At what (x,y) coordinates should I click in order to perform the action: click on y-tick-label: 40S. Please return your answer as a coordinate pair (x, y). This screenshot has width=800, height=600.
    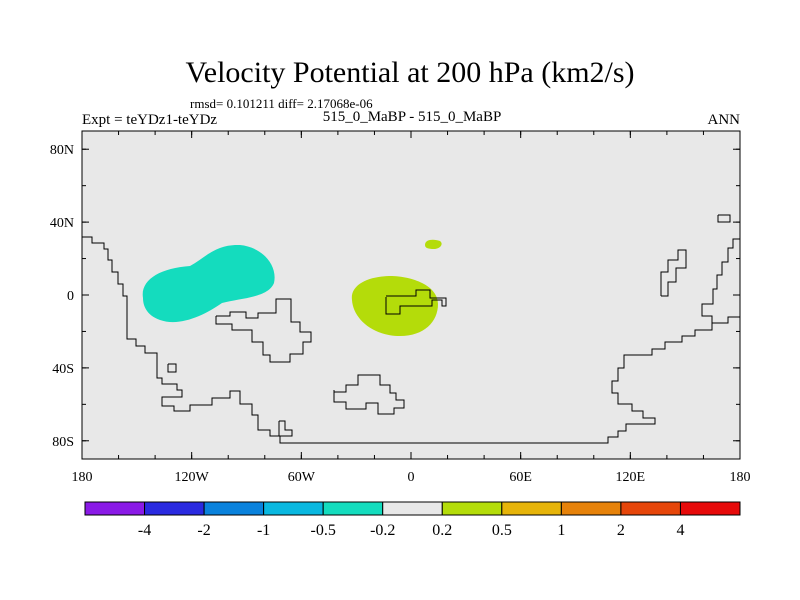
    Looking at the image, I should click on (63, 369).